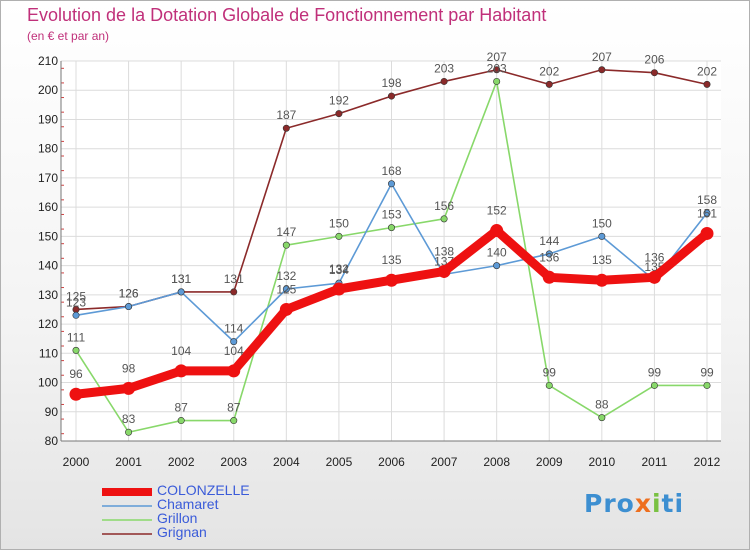 Image resolution: width=750 pixels, height=551 pixels. What do you see at coordinates (549, 84) in the screenshot?
I see `point-grignan-2009` at bounding box center [549, 84].